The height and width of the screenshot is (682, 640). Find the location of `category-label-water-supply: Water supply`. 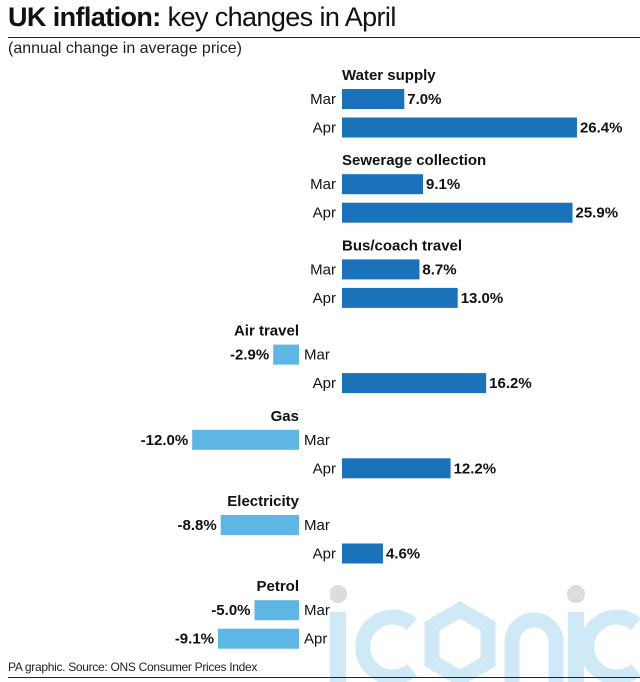

category-label-water-supply: Water supply is located at coordinates (389, 75).